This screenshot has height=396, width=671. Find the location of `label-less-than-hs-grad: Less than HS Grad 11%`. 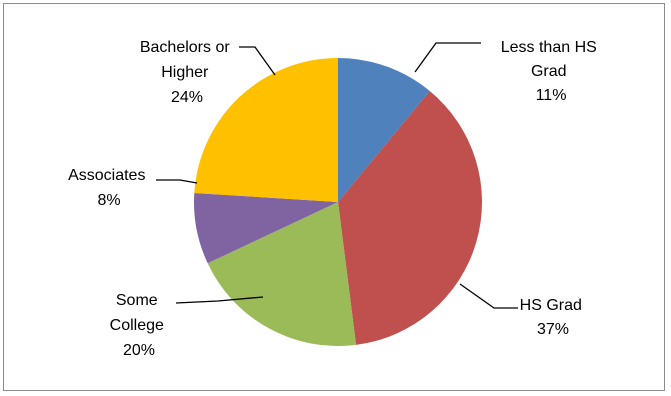

label-less-than-hs-grad: Less than HS Grad 11% is located at coordinates (551, 71).